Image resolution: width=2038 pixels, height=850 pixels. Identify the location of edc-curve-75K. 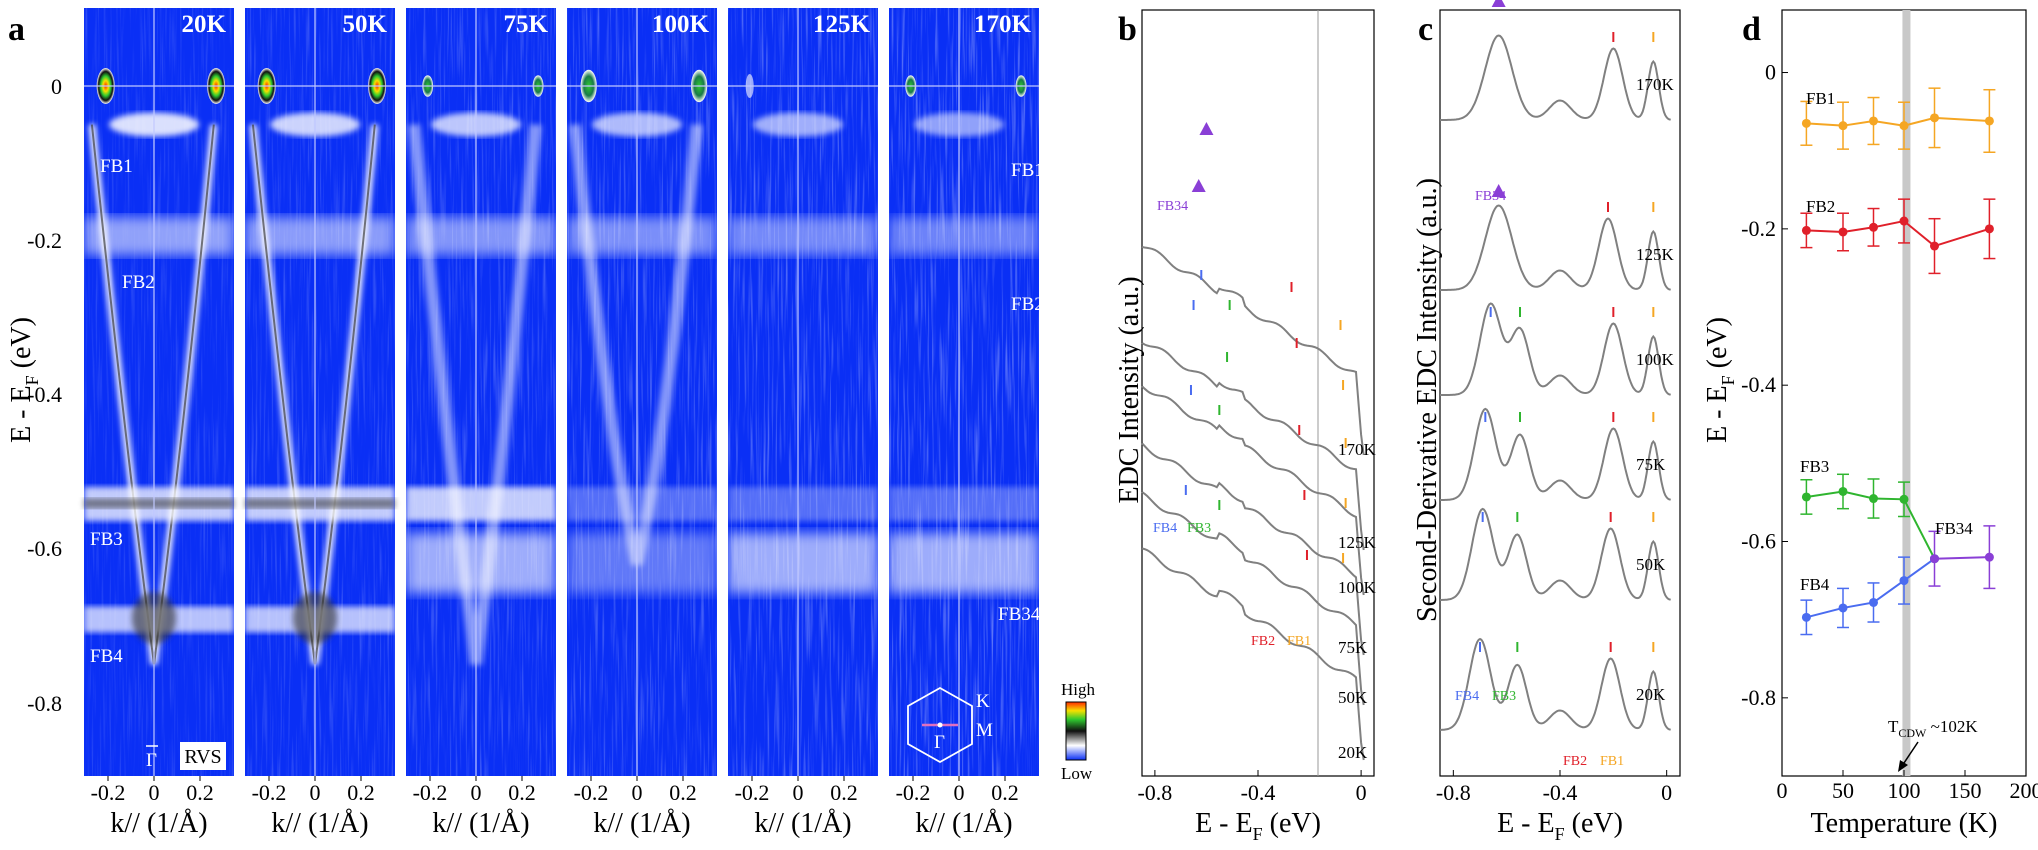
(1253, 549).